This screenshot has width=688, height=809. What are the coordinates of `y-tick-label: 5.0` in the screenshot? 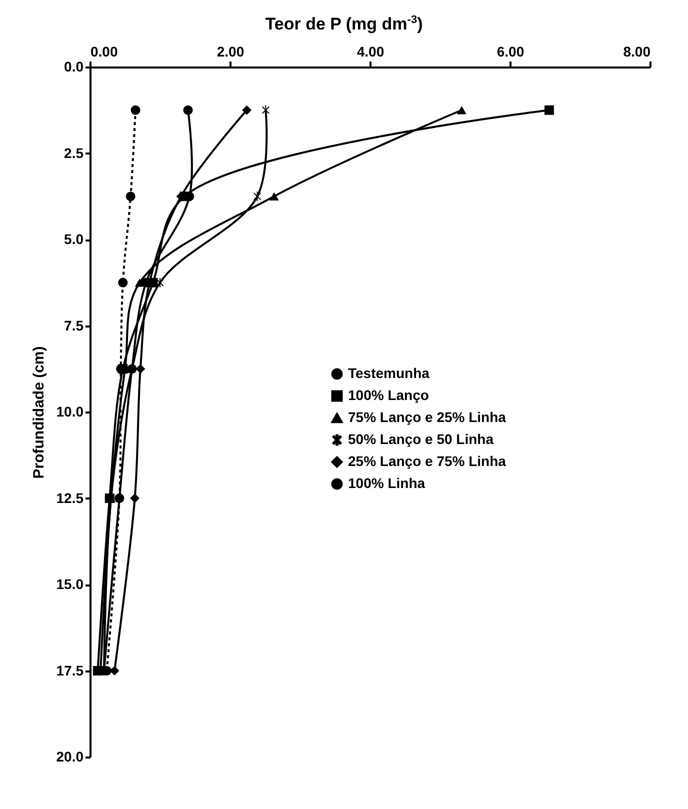 It's located at (74, 238).